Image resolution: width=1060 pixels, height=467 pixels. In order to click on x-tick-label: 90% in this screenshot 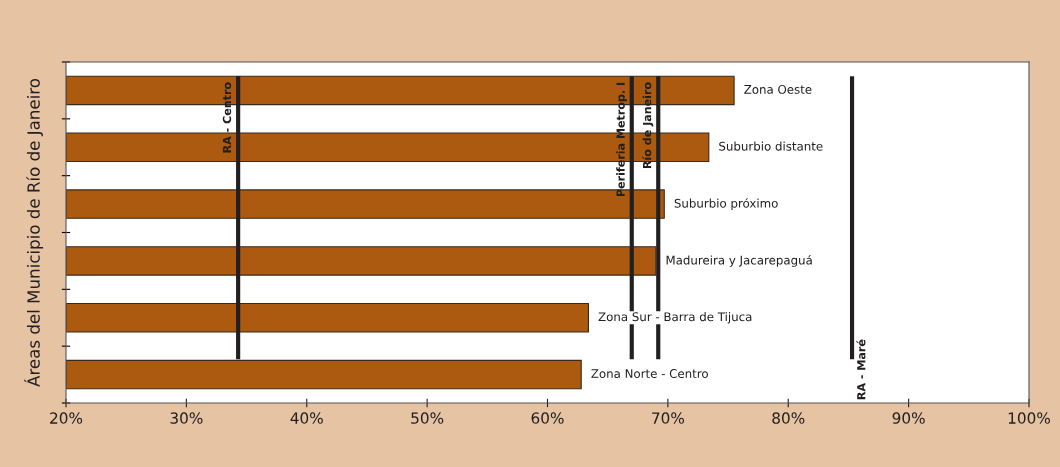, I will do `click(908, 418)`.